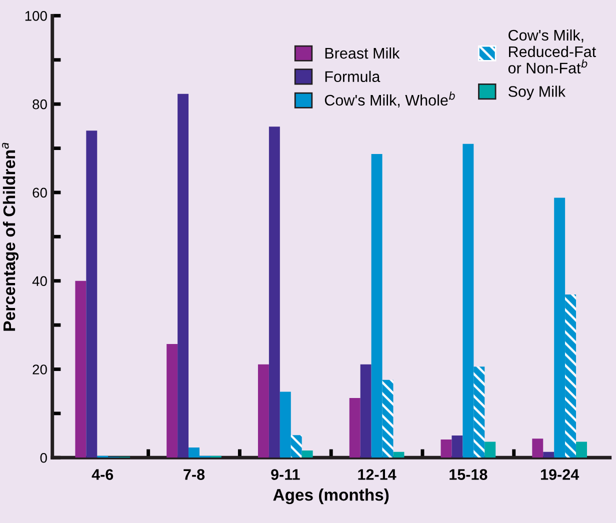 The height and width of the screenshot is (523, 616). Describe the element at coordinates (560, 474) in the screenshot. I see `x-tick-label: 19-24` at that location.